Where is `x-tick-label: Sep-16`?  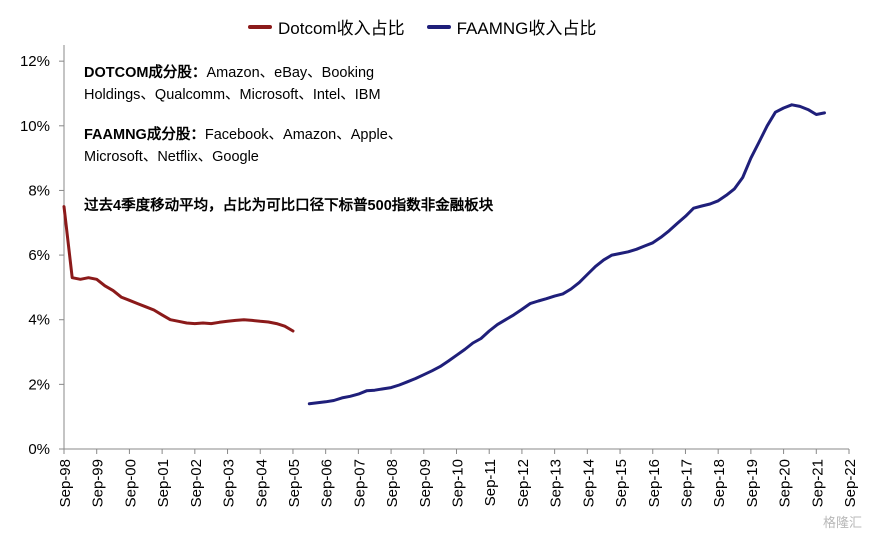 x-tick-label: Sep-16 is located at coordinates (654, 483).